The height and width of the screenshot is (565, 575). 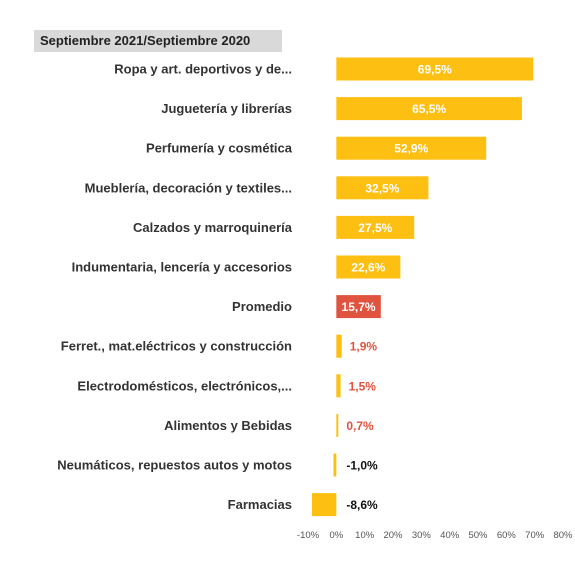 What do you see at coordinates (213, 227) in the screenshot?
I see `category-label: Calzados y marroquinería` at bounding box center [213, 227].